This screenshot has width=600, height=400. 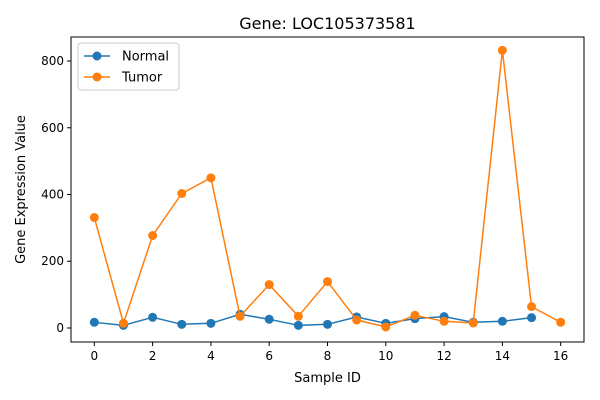 I want to click on legend-label-tumor: Tumor, so click(x=142, y=78).